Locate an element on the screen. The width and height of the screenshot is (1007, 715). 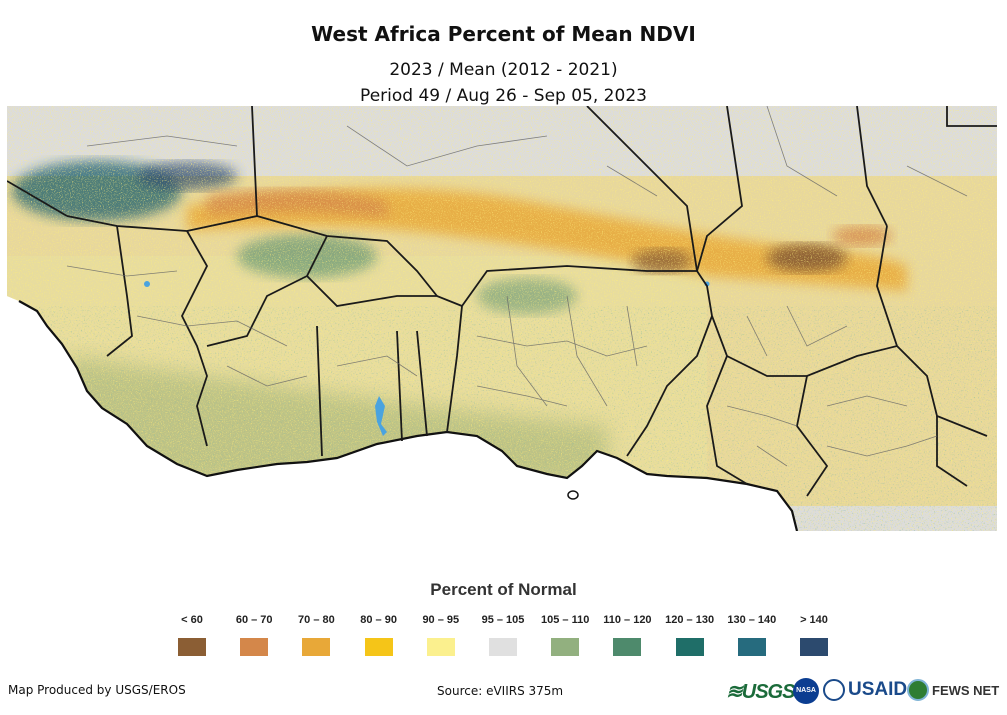
usaid-logo: USAID is located at coordinates (878, 689).